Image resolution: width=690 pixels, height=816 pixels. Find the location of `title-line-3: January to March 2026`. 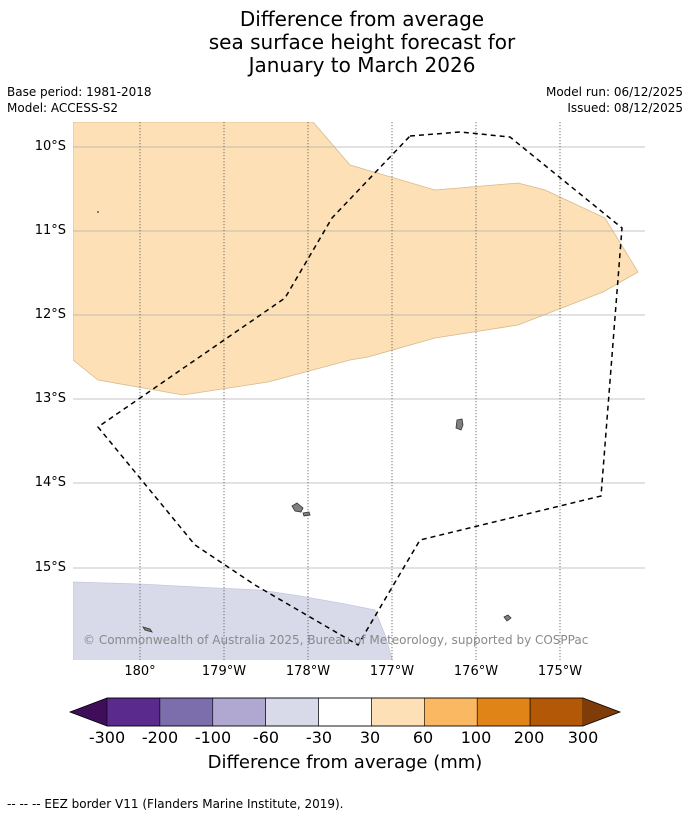

title-line-3: January to March 2026 is located at coordinates (362, 65).